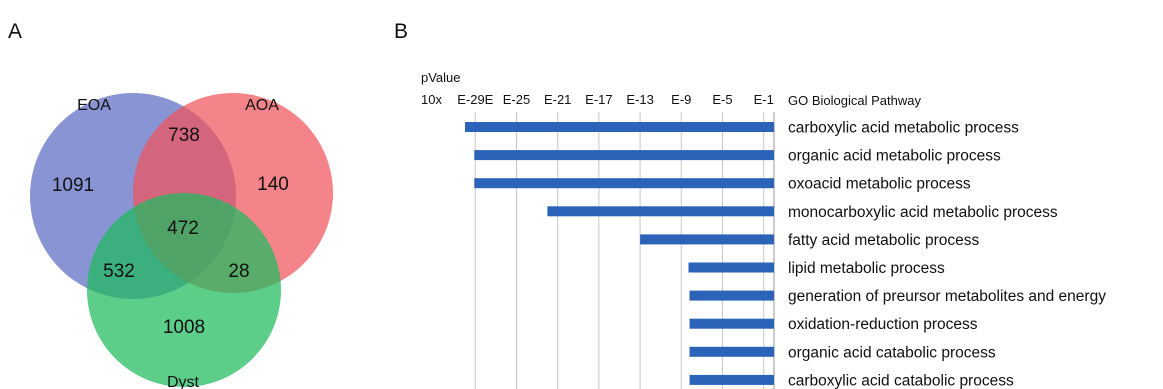  Describe the element at coordinates (441, 77) in the screenshot. I see `axis-title: pValue` at that location.